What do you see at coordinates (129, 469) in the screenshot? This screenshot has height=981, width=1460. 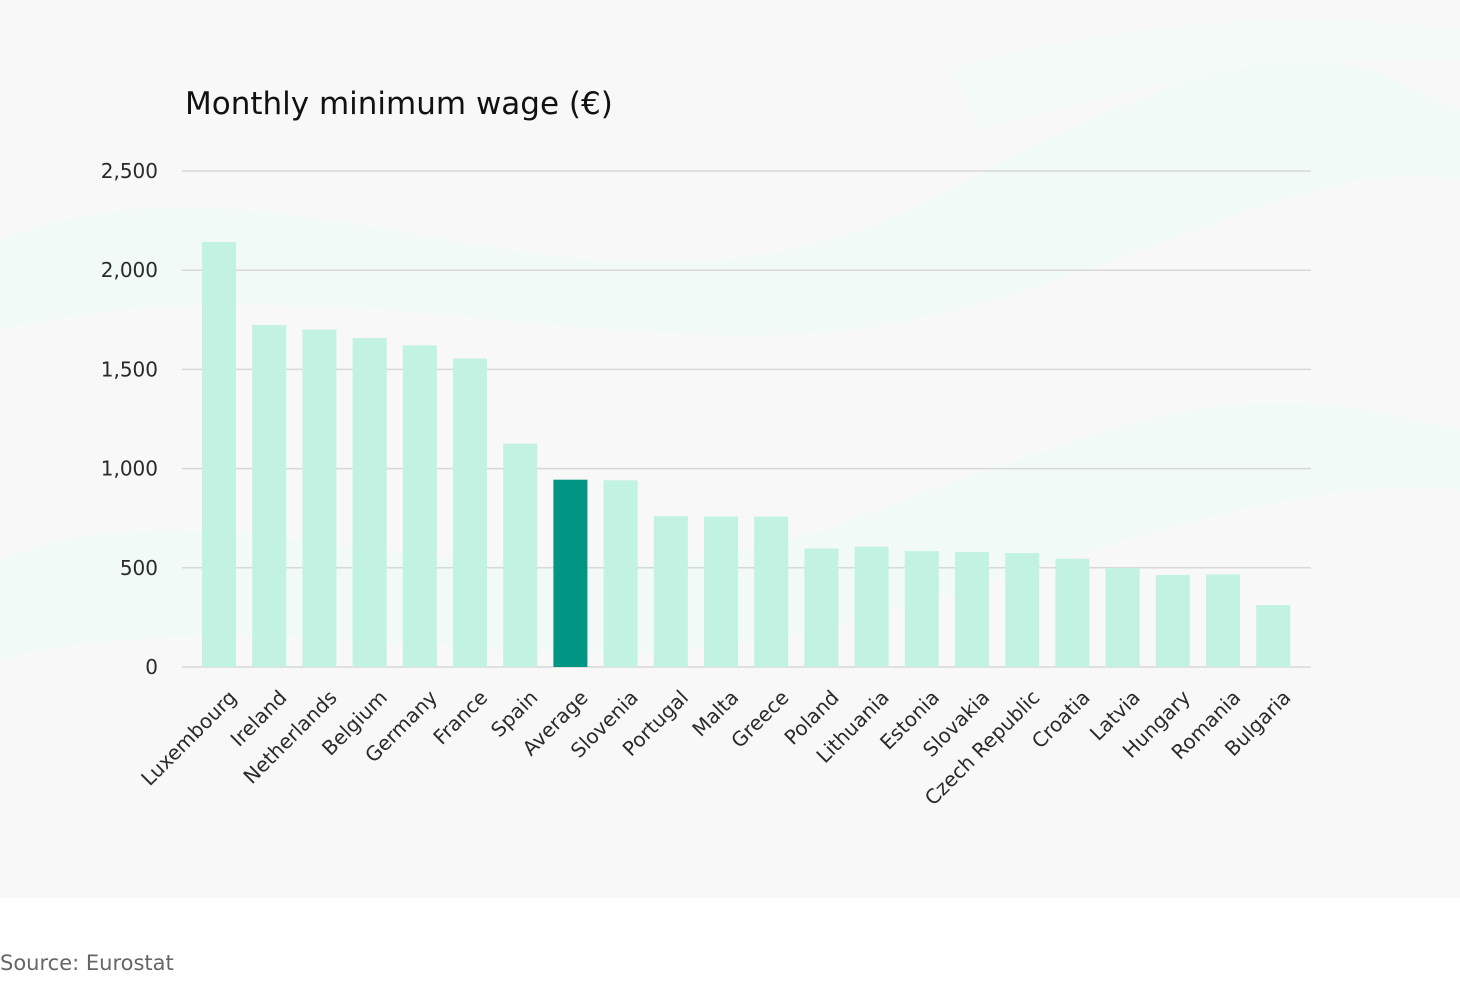 I see `y-tick-label: 1,000` at bounding box center [129, 469].